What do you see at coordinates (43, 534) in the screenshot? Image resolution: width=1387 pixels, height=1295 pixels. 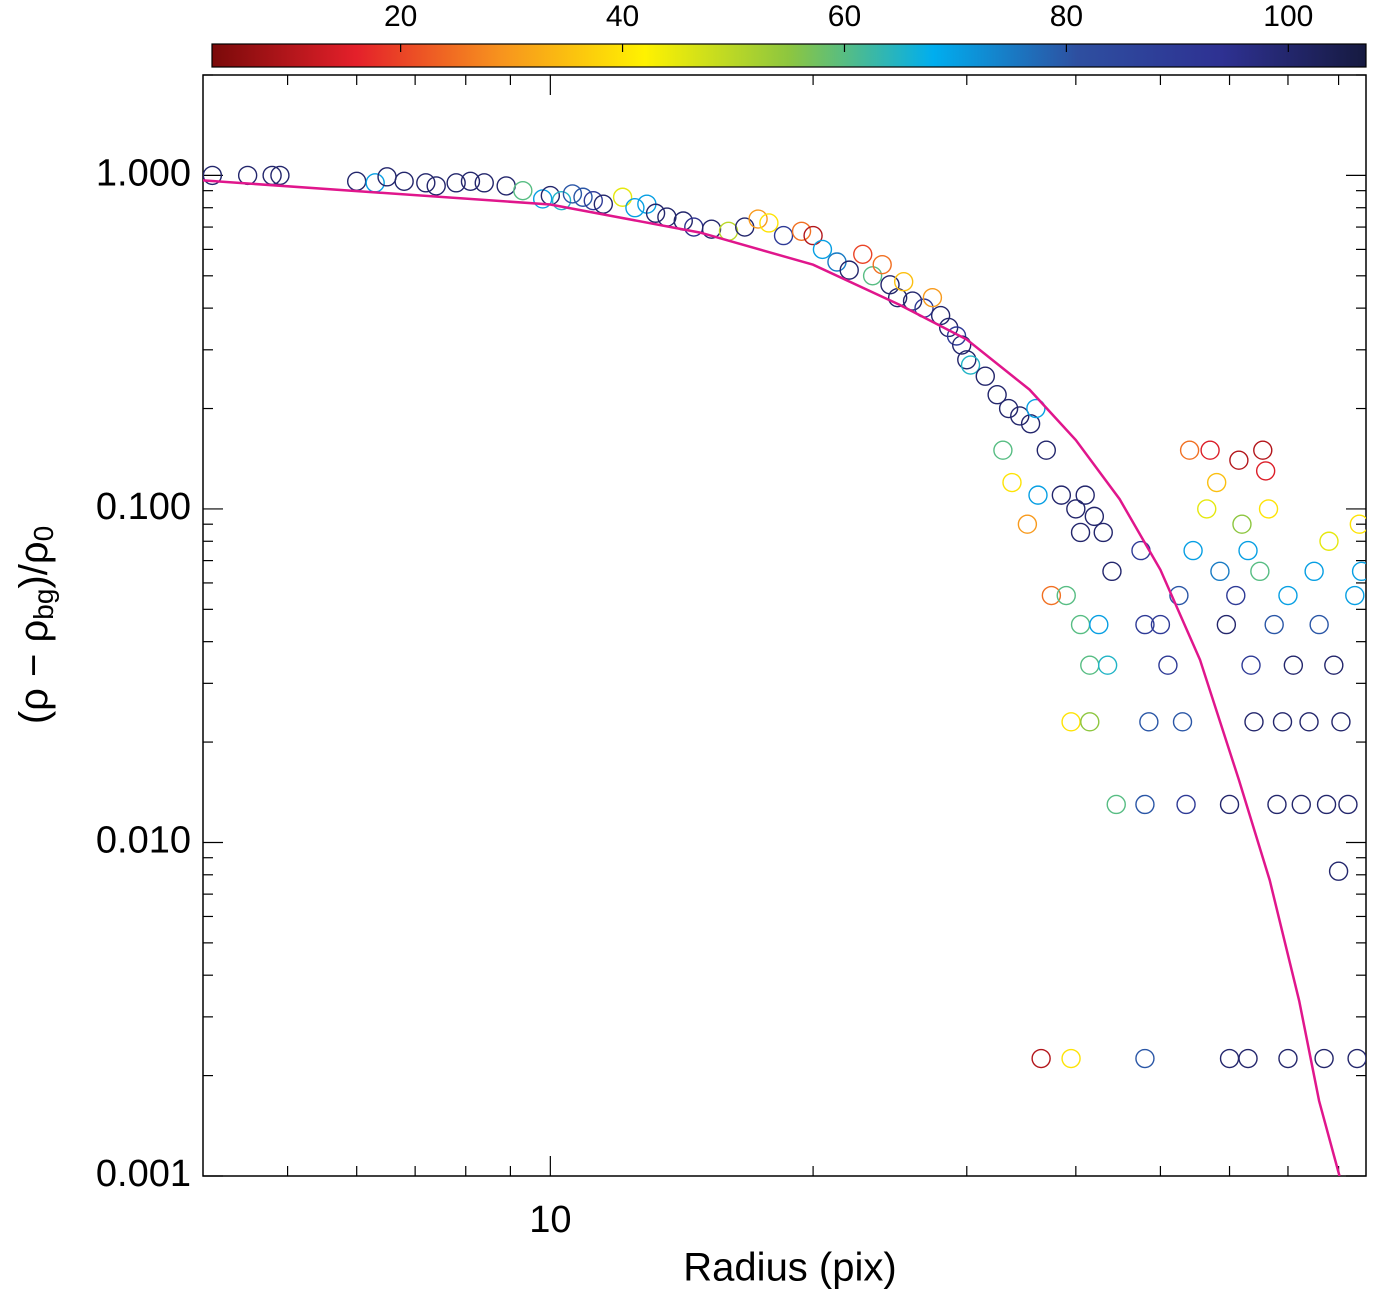 I see `y-axis-label-part: 0` at bounding box center [43, 534].